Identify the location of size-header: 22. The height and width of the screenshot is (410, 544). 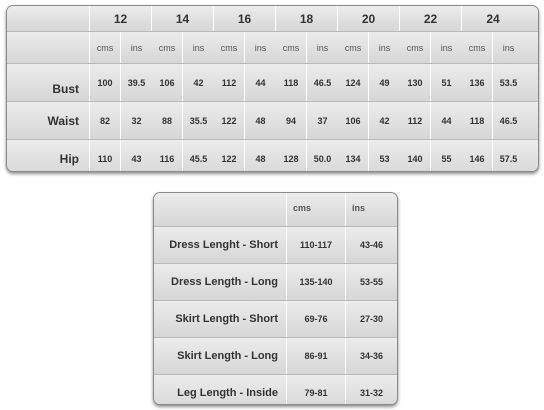
(431, 18).